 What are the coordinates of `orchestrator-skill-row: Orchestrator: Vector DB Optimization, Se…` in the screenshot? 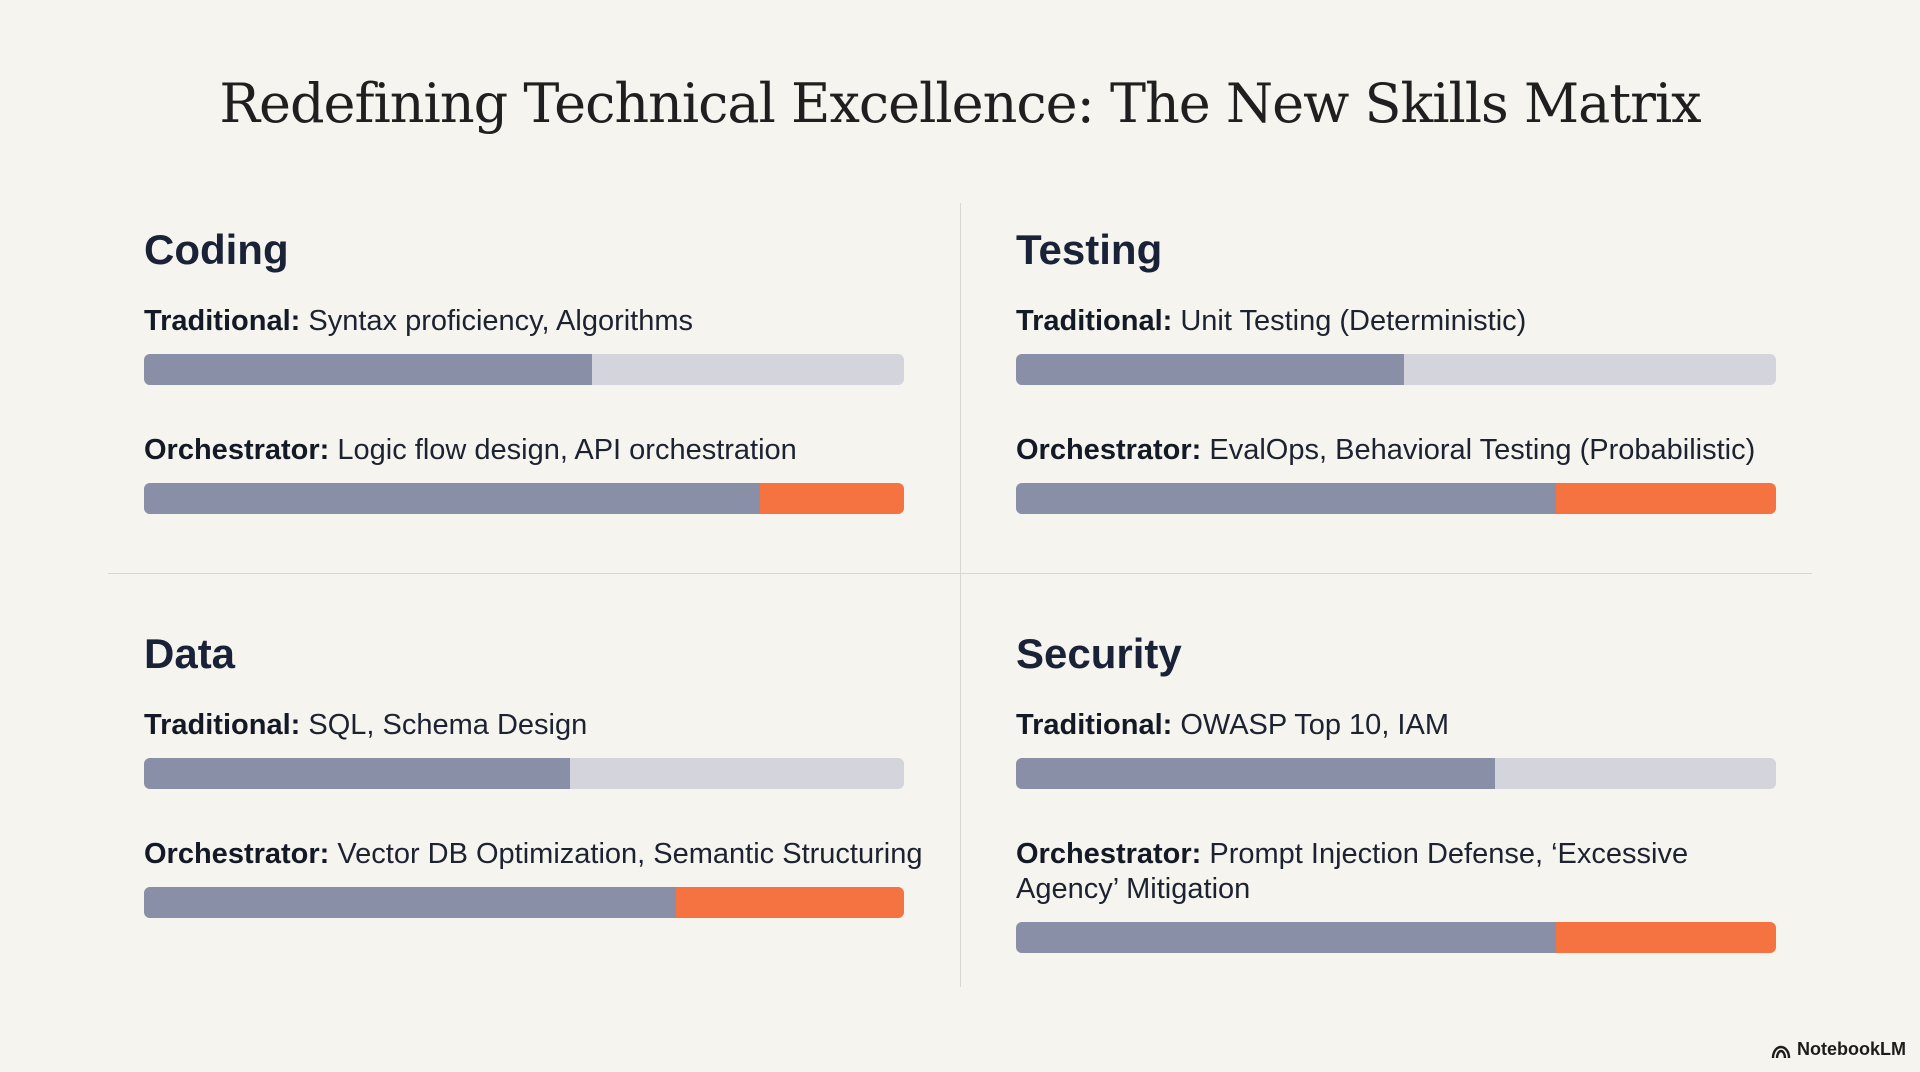 It's located at (539, 877).